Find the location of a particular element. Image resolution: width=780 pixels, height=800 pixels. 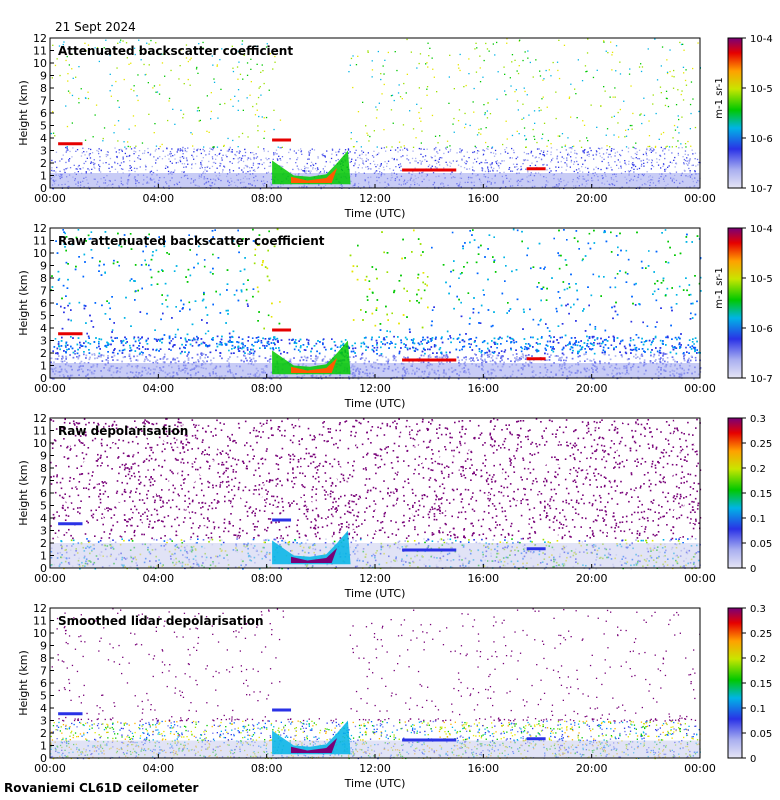

y-tick-label: 0 is located at coordinates (43, 188).